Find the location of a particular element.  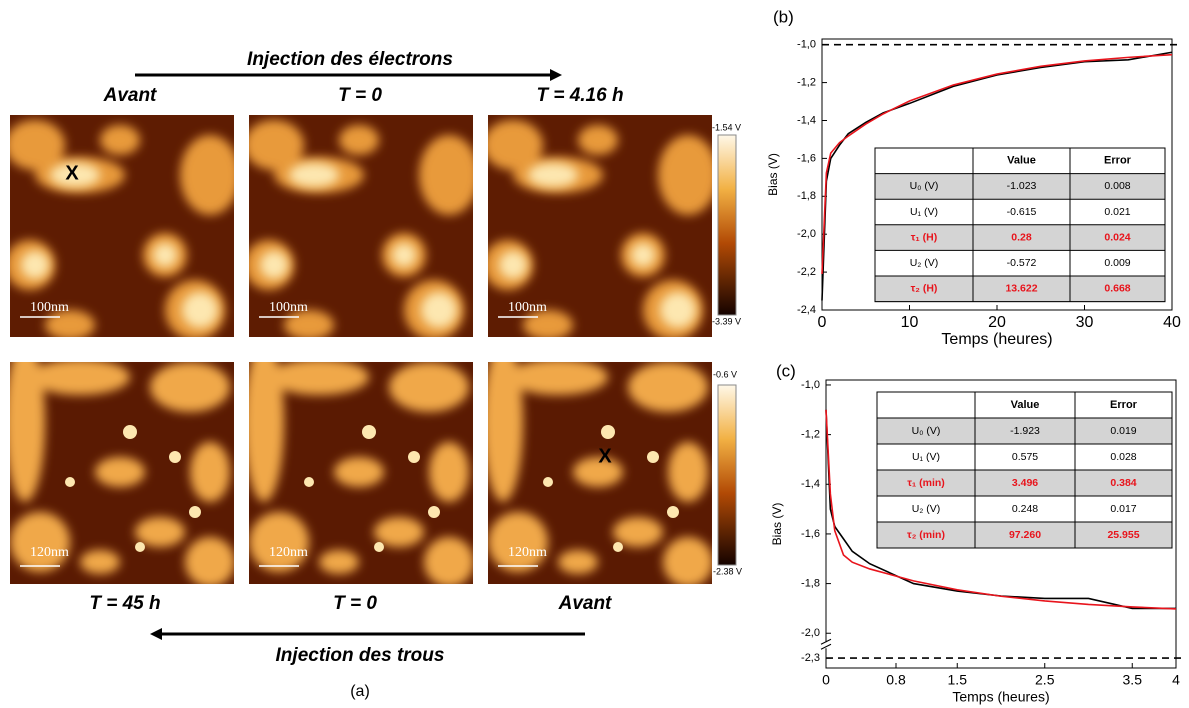

table-cell: 0.668 is located at coordinates (1117, 289).